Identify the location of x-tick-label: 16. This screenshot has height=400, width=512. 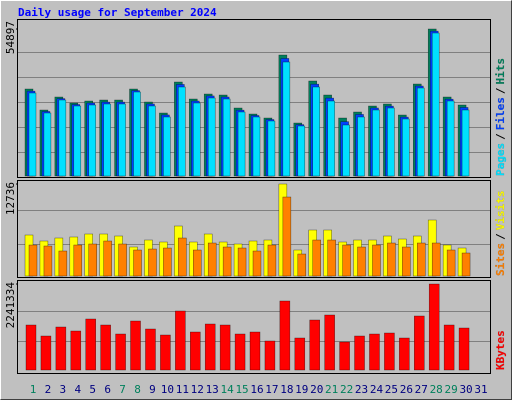
(256, 389).